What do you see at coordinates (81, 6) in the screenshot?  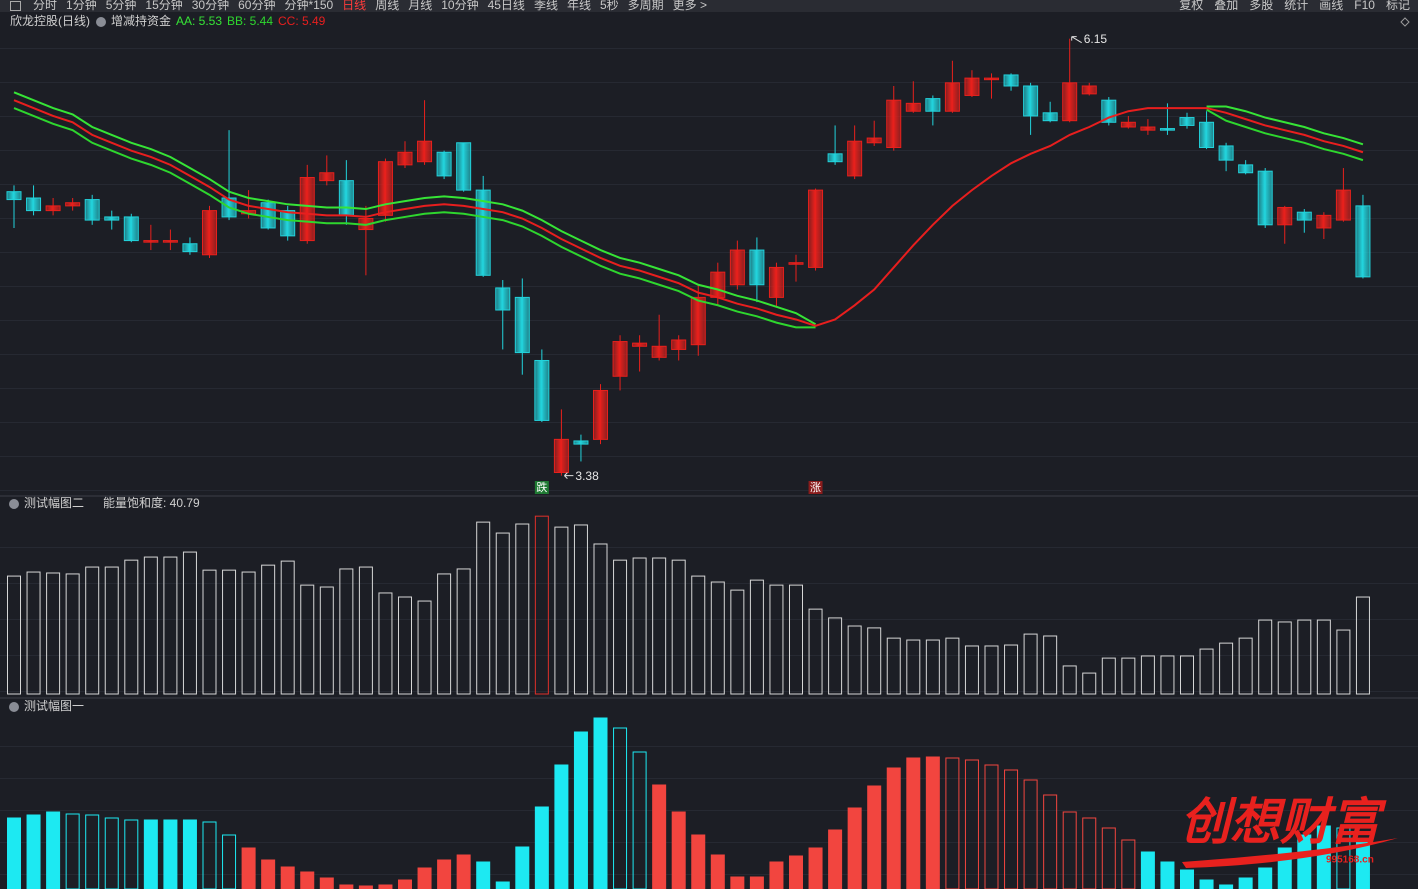 I see `toolbar-tab: 1分钟` at bounding box center [81, 6].